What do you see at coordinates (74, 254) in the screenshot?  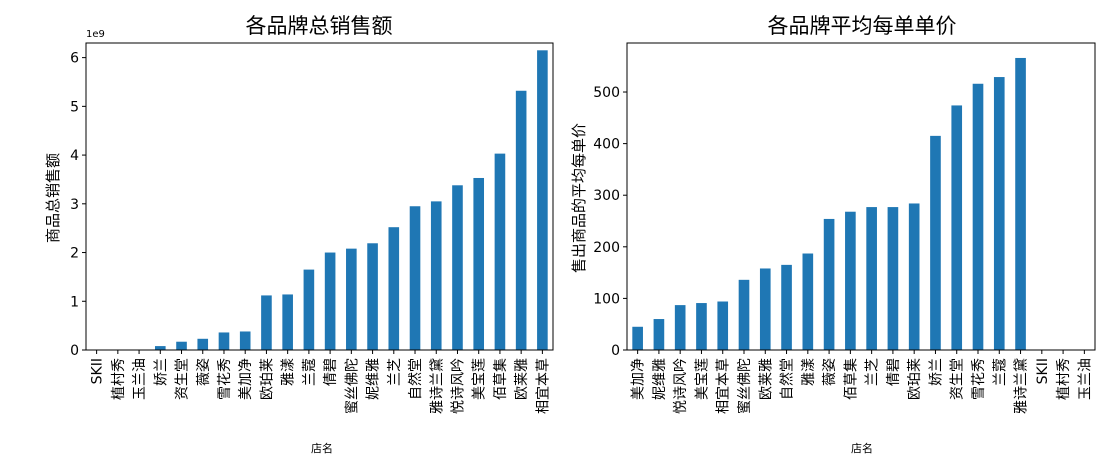 I see `sales-ytick-label: 2` at bounding box center [74, 254].